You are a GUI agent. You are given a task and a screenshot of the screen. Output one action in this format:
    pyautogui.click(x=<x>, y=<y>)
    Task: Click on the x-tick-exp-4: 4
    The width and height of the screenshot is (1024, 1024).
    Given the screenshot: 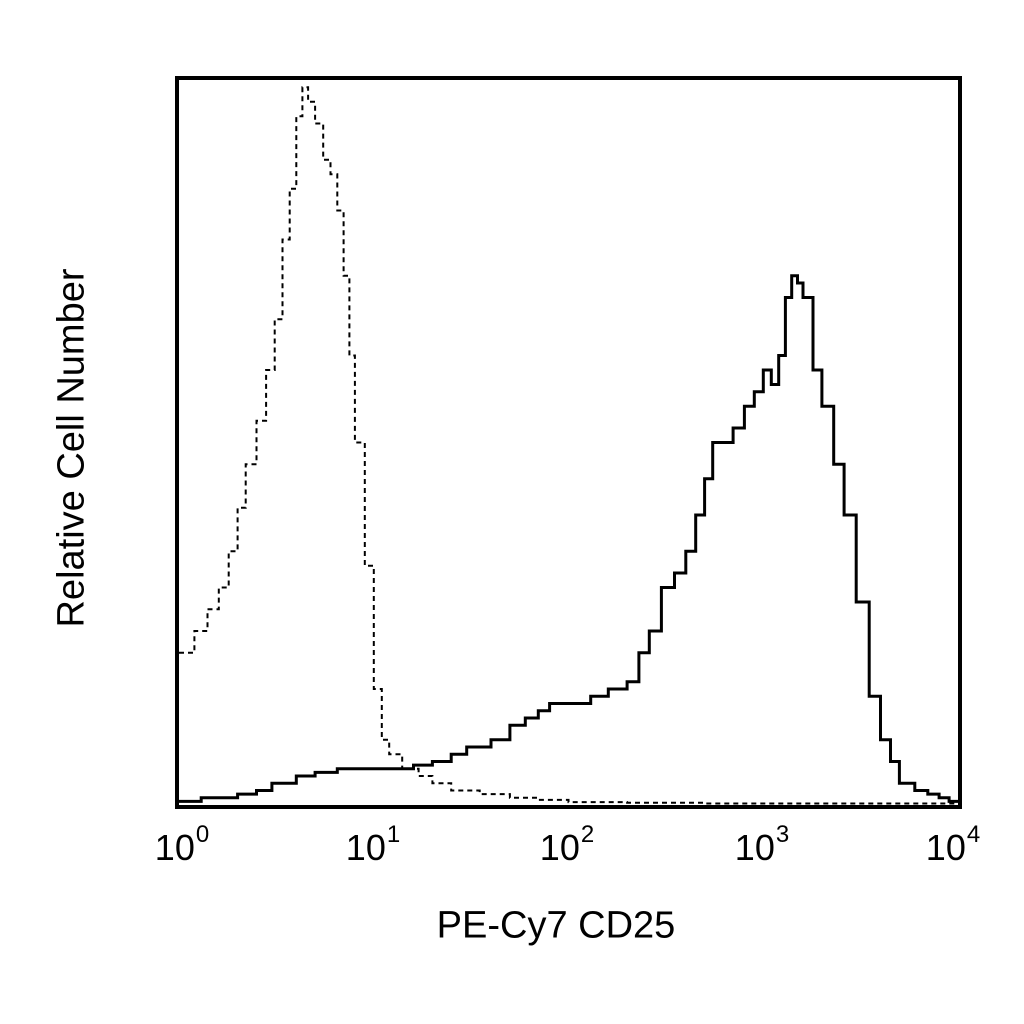 What is the action you would take?
    pyautogui.click(x=973, y=834)
    